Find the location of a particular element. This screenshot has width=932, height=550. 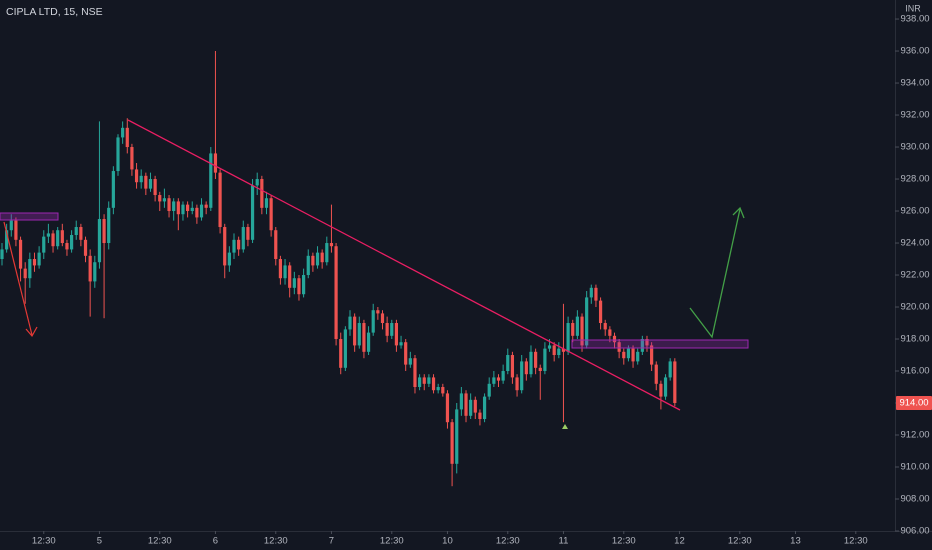

y-tick-label: 924.00 is located at coordinates (914, 243).